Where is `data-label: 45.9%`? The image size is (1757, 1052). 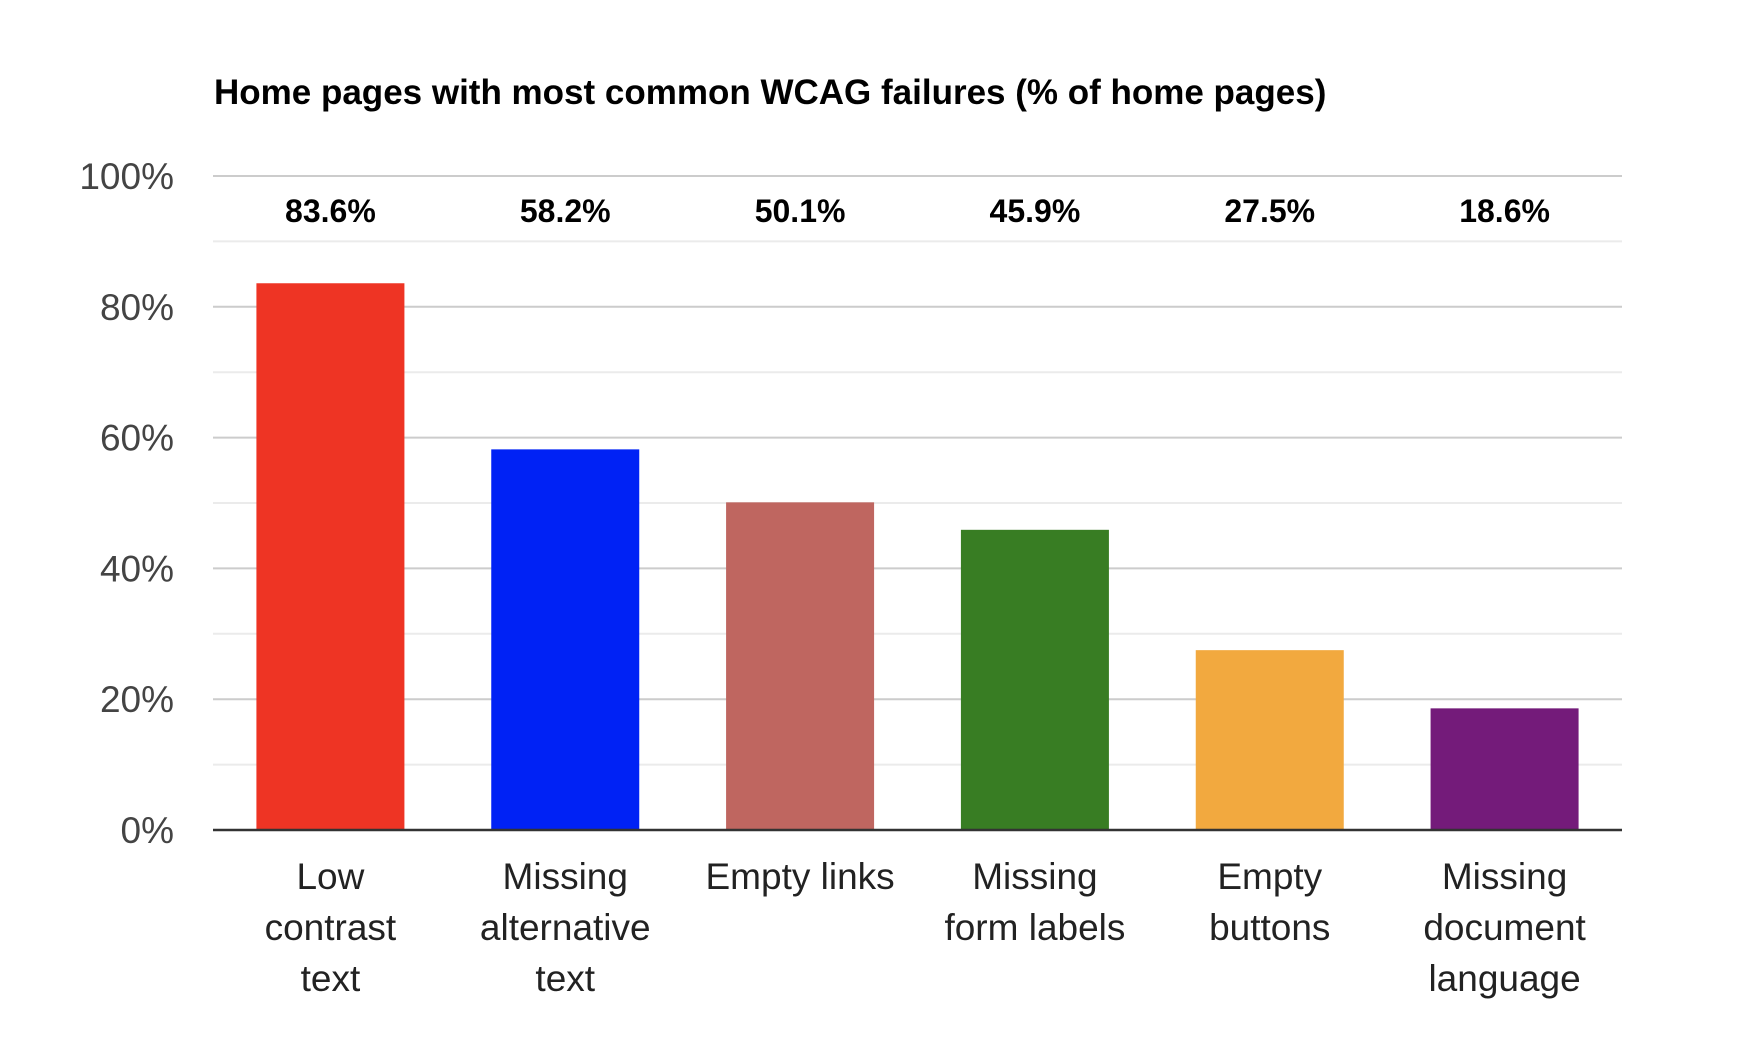
data-label: 45.9% is located at coordinates (1035, 211).